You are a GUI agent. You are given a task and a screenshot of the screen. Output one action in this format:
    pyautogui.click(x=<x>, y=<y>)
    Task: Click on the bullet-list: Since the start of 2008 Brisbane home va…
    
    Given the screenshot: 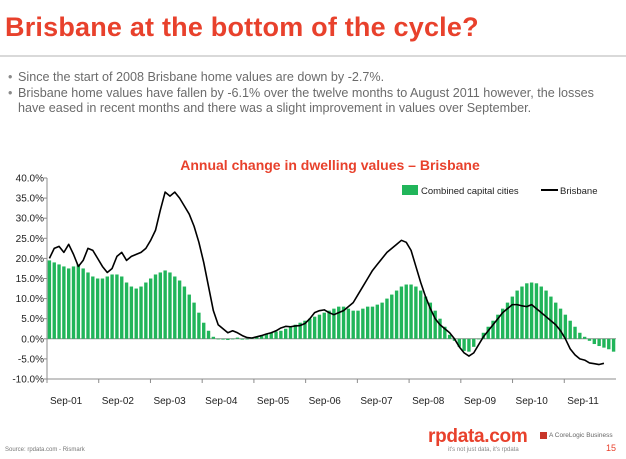 What is the action you would take?
    pyautogui.click(x=313, y=93)
    